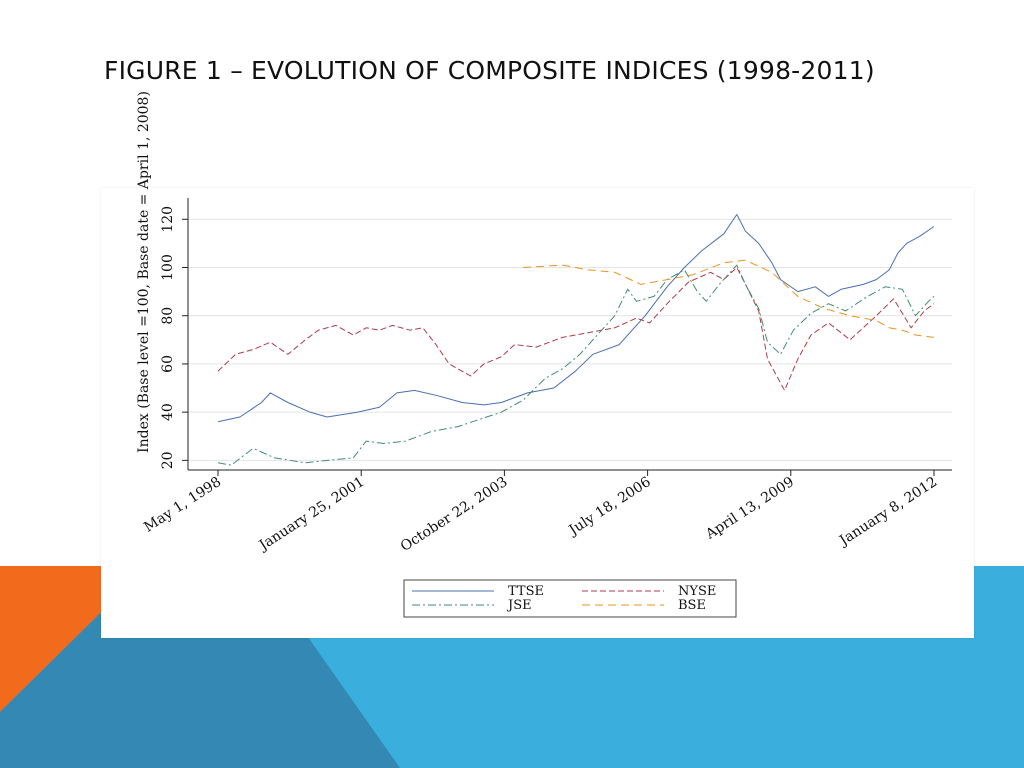 The width and height of the screenshot is (1024, 768). Describe the element at coordinates (168, 364) in the screenshot. I see `y-tick-label: 60` at that location.